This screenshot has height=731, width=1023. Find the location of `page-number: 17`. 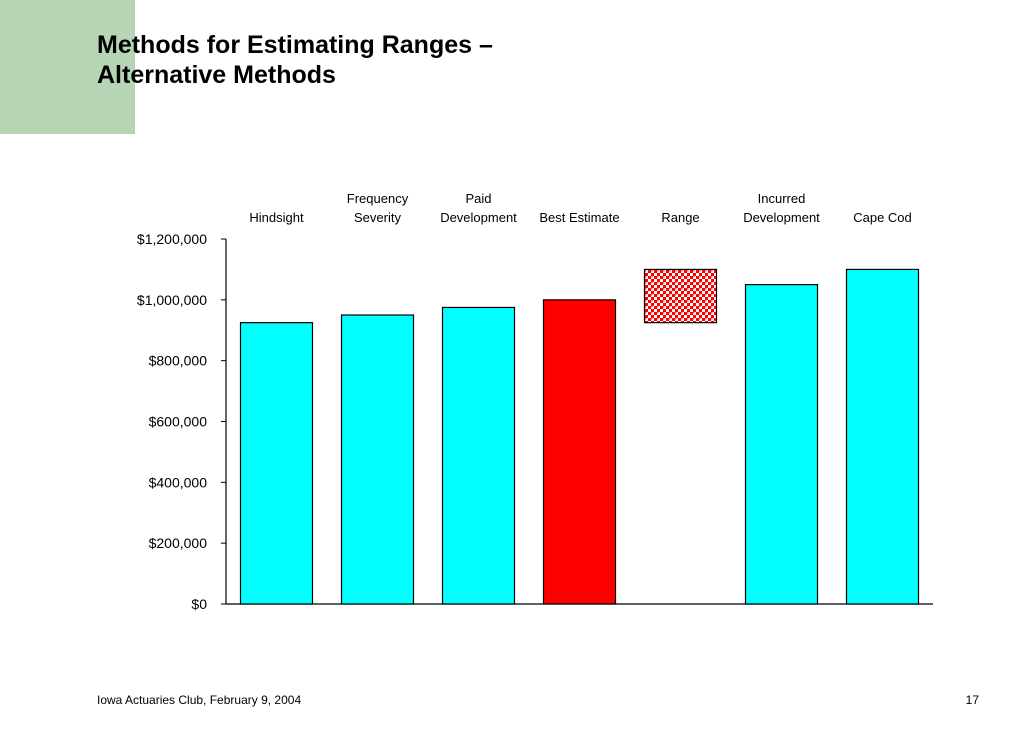

page-number: 17 is located at coordinates (972, 700).